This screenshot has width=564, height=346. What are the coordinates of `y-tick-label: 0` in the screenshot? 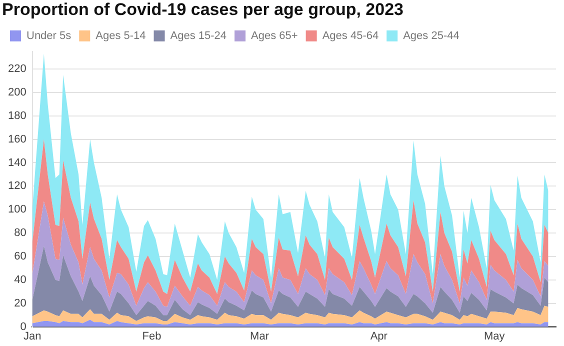 It's located at (23, 326).